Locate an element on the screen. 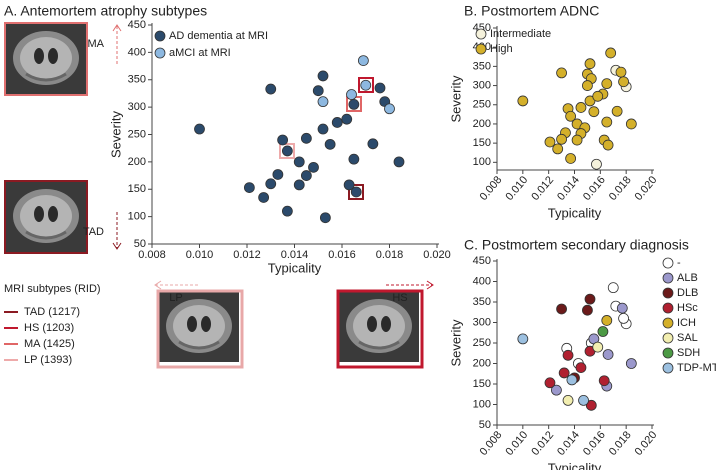 The image size is (716, 470). subtype-legend-label: MA (1425) is located at coordinates (49, 344).